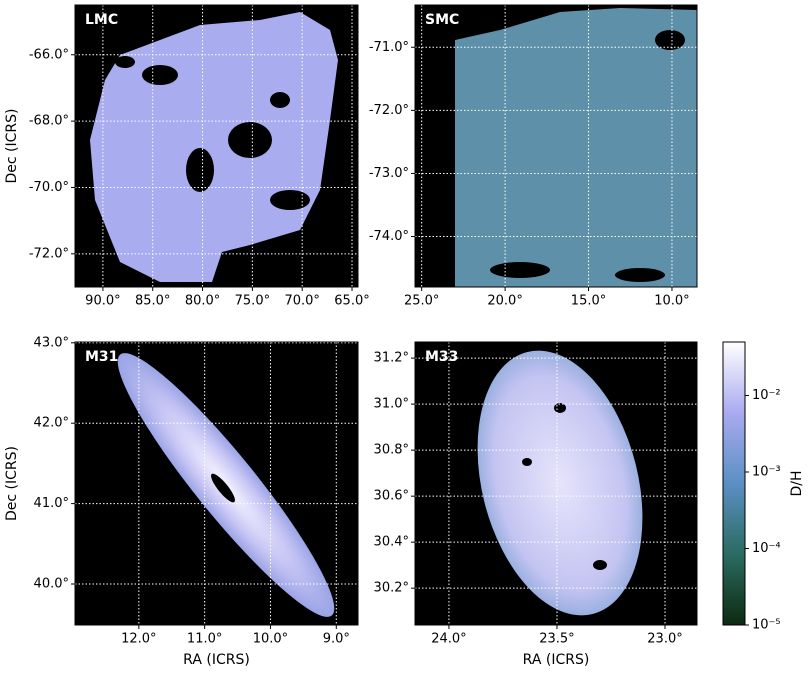  What do you see at coordinates (664, 639) in the screenshot?
I see `x-tick-label: 23.0°` at bounding box center [664, 639].